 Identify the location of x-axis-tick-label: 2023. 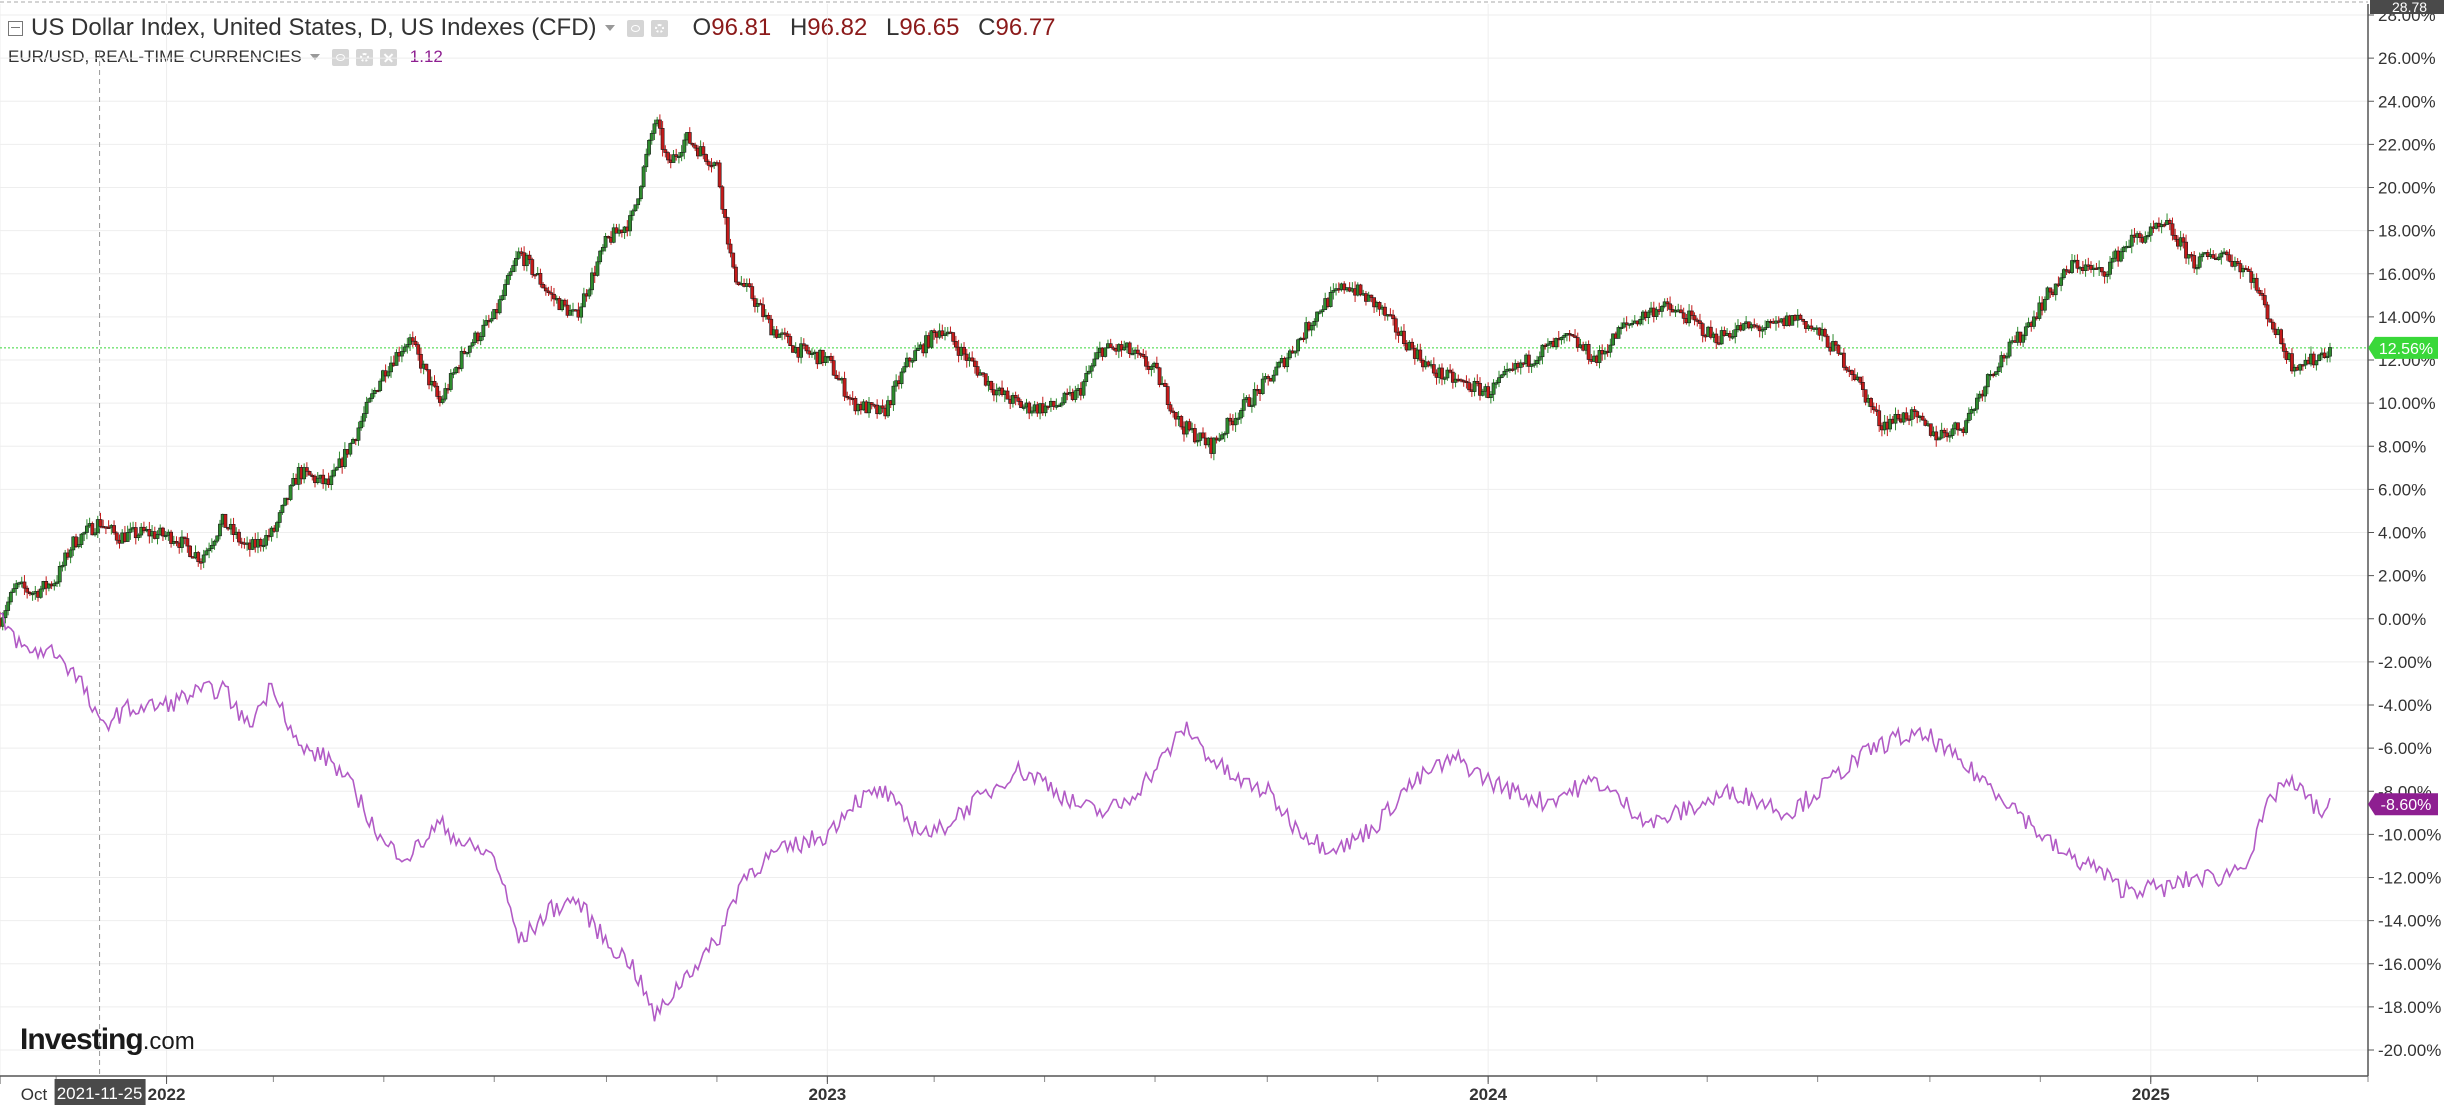
(827, 1094).